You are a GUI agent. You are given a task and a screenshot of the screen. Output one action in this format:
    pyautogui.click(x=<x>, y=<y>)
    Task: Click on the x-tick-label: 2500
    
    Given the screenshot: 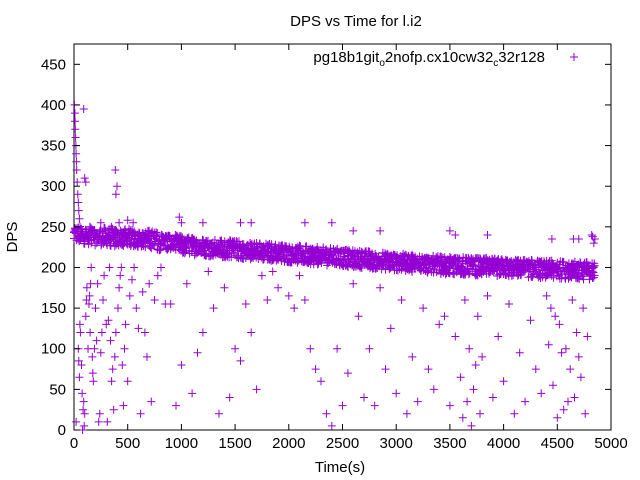 What is the action you would take?
    pyautogui.click(x=342, y=443)
    